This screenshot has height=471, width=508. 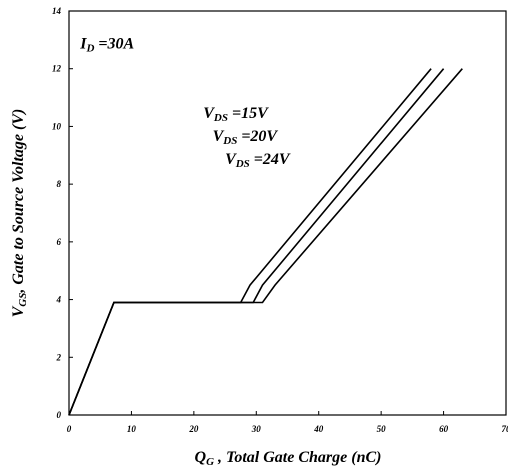 What do you see at coordinates (57, 11) in the screenshot?
I see `y-tick-label: 14` at bounding box center [57, 11].